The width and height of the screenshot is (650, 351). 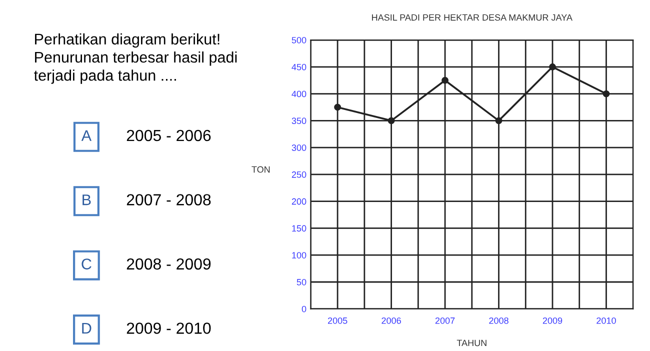 I want to click on x-tick-label: 2010, so click(x=606, y=320).